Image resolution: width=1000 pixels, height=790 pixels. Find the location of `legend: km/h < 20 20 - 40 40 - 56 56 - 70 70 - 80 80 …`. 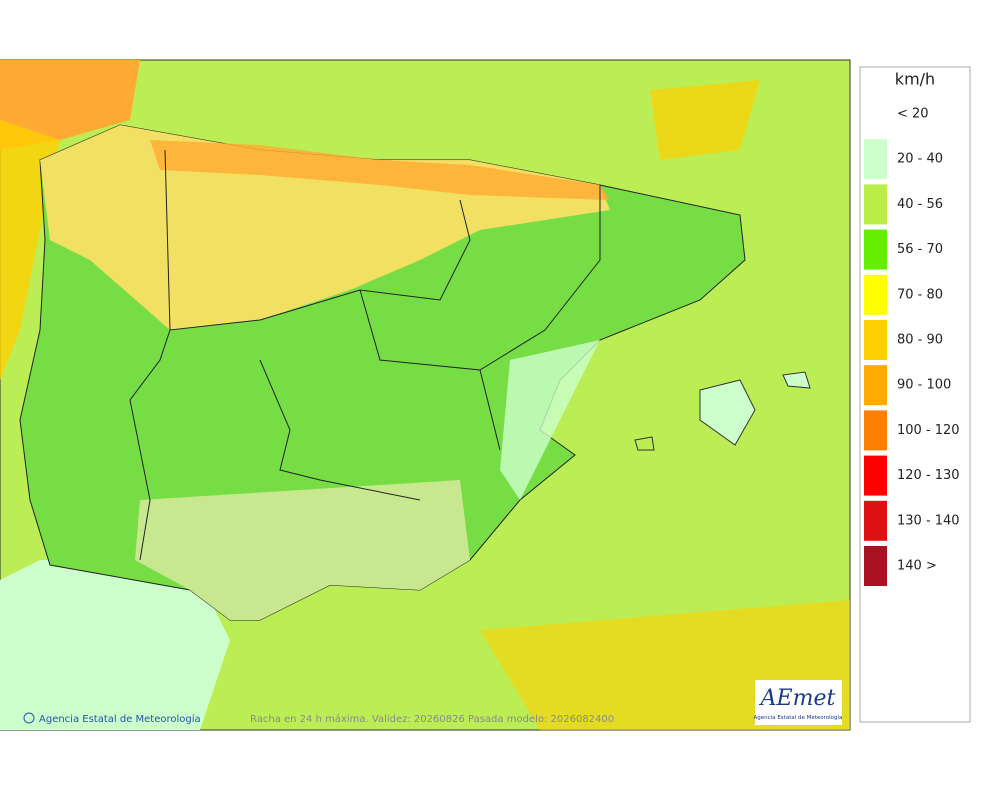

legend: km/h < 20 20 - 40 40 - 56 56 - 70 70 - 80 80 … is located at coordinates (915, 394).